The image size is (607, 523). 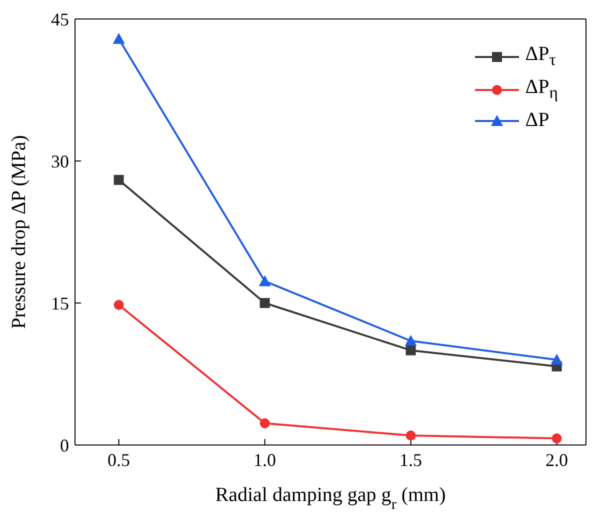 I want to click on x-axis-title: Radial damping gap g$_{r}$ (mm), so click(x=330, y=498).